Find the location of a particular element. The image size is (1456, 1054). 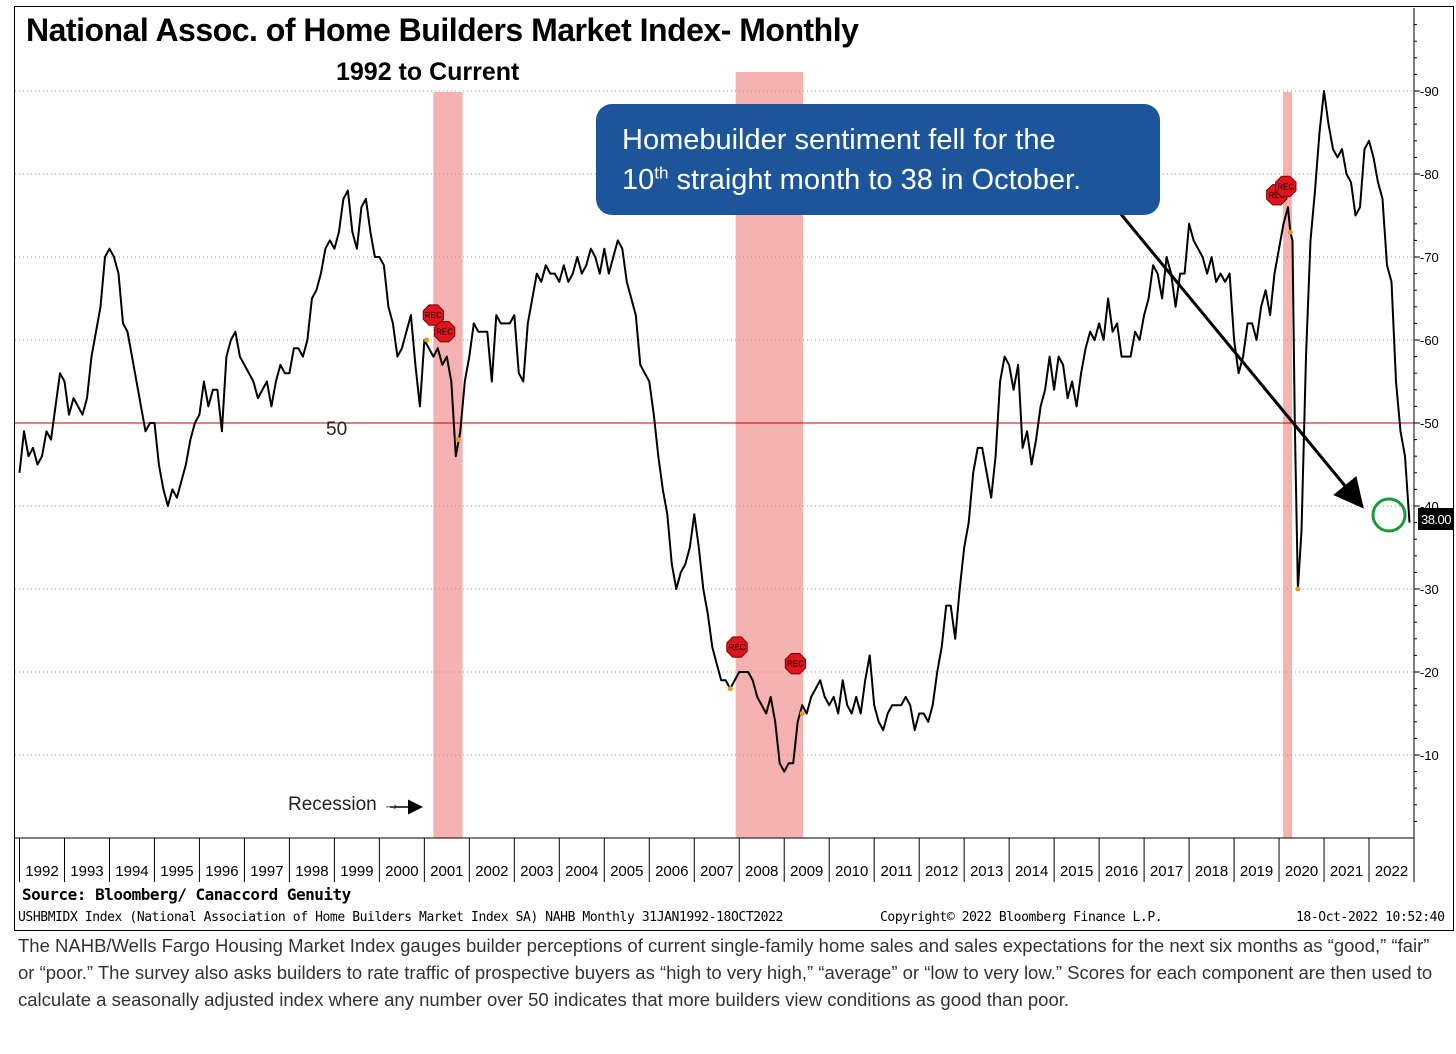

x-tick-label: 1994 is located at coordinates (131, 871).